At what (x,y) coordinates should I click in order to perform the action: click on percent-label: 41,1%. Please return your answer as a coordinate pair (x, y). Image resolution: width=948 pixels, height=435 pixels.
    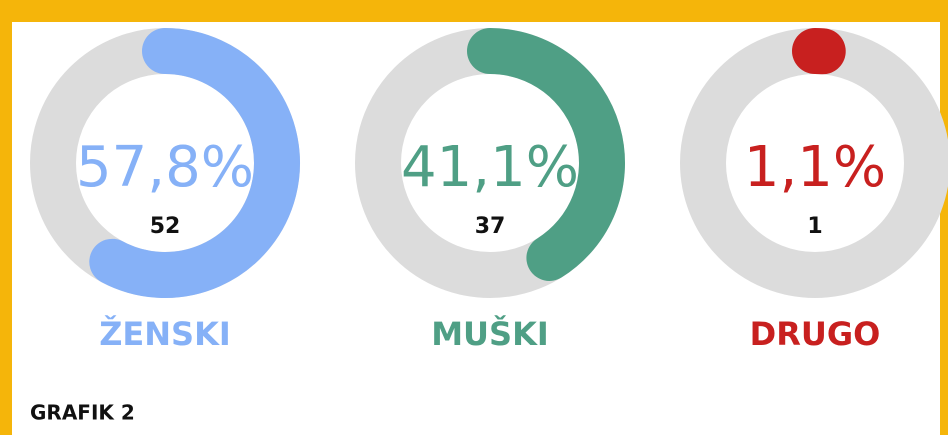
    Looking at the image, I should click on (490, 167).